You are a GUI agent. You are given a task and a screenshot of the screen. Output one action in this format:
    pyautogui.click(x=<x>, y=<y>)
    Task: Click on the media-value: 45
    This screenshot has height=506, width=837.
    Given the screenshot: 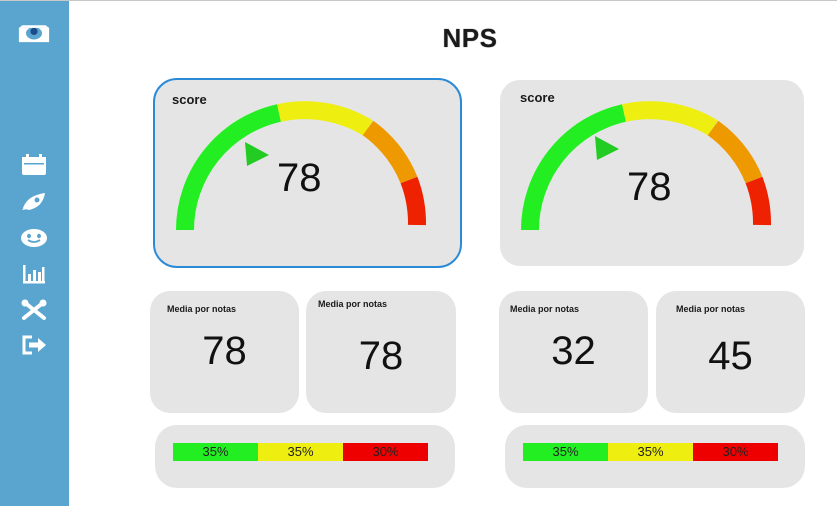 What is the action you would take?
    pyautogui.click(x=730, y=356)
    